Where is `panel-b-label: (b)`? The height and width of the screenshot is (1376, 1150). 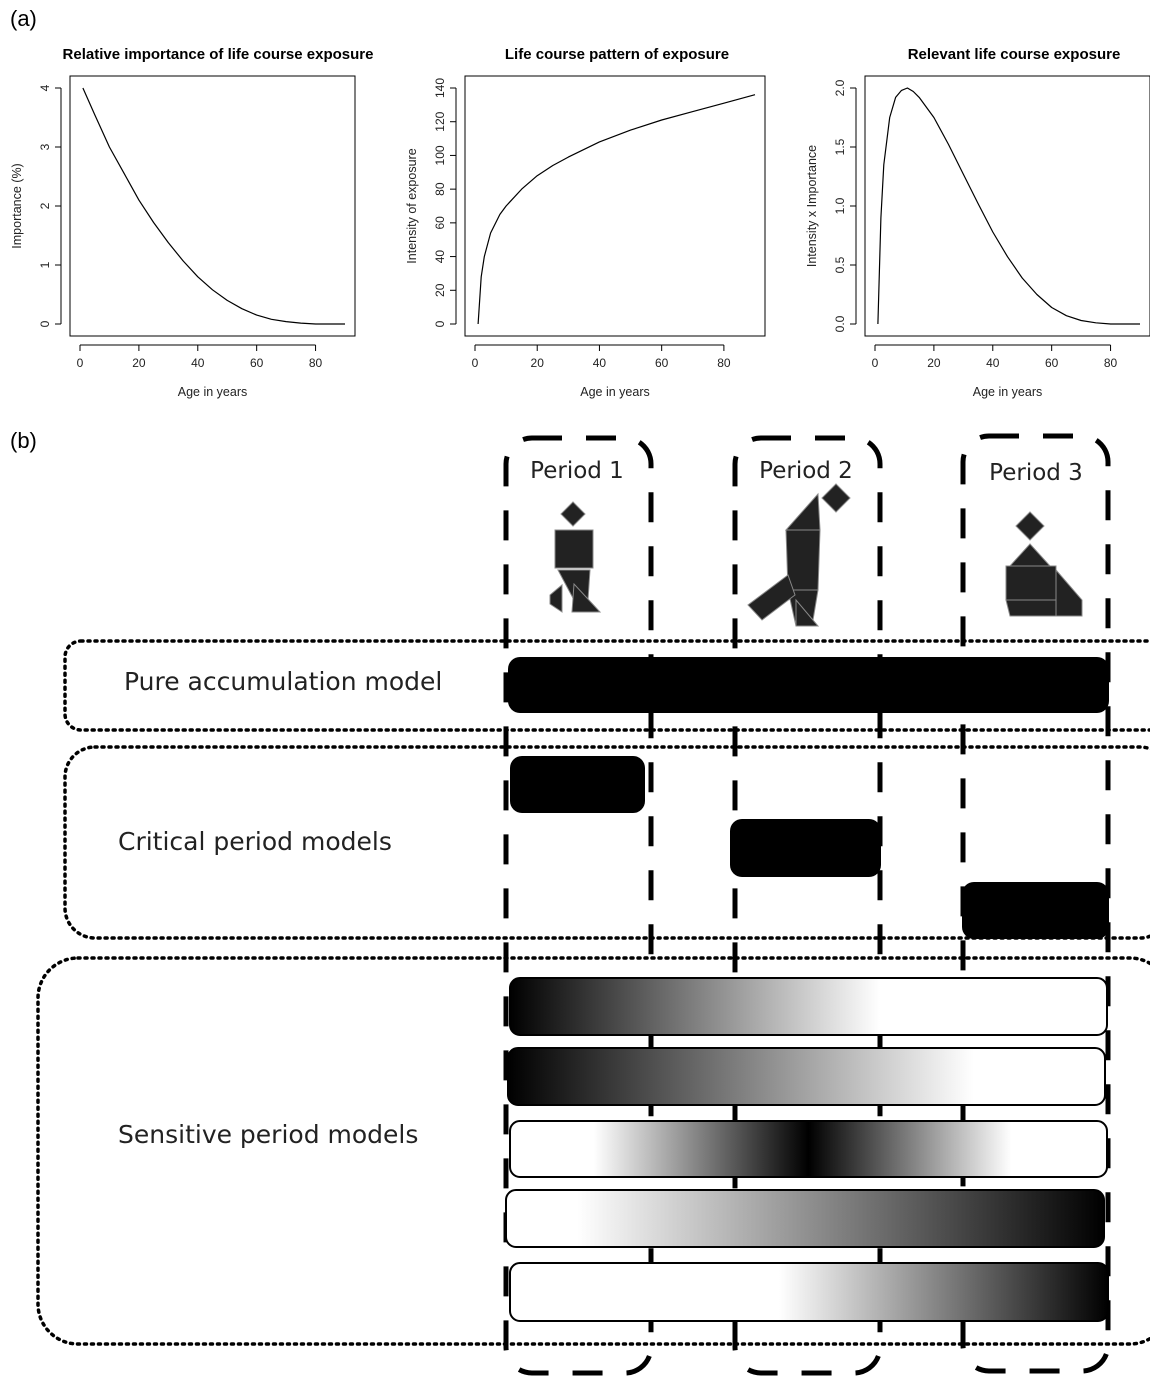
panel-b-label: (b) is located at coordinates (23, 440).